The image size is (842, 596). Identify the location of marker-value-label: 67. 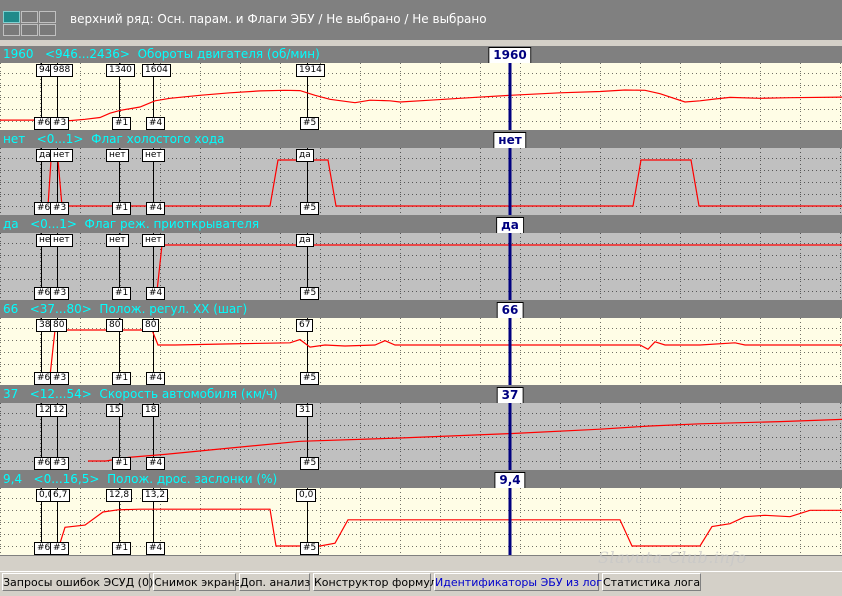
(305, 325).